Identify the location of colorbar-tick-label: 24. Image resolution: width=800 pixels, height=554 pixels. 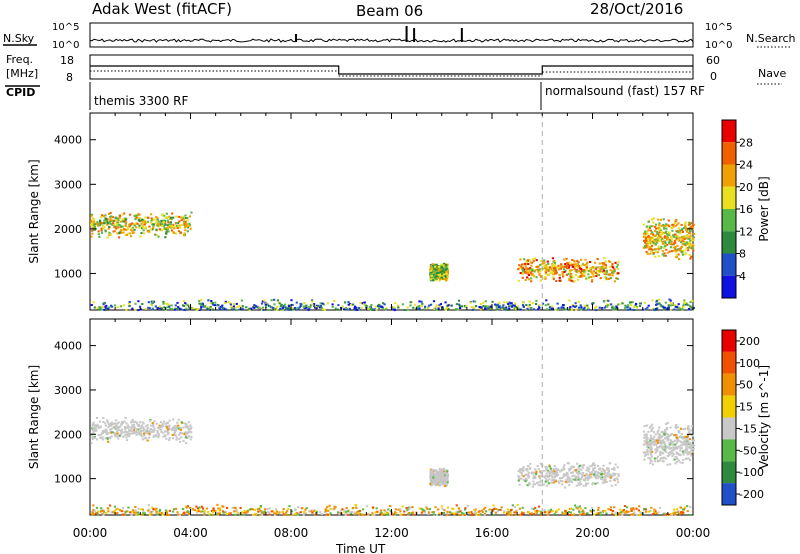
(746, 165).